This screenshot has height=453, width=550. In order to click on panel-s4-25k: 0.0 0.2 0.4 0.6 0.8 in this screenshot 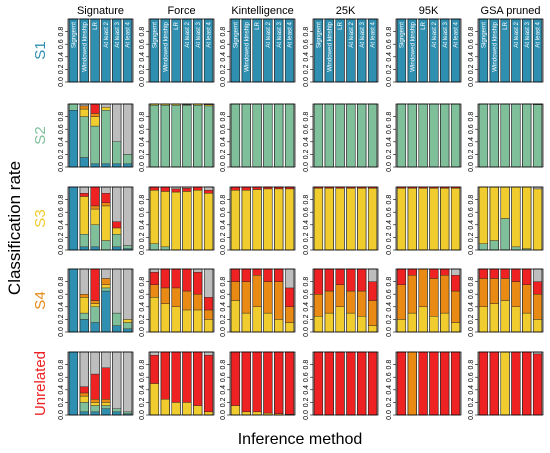, I will do `click(341, 302)`.